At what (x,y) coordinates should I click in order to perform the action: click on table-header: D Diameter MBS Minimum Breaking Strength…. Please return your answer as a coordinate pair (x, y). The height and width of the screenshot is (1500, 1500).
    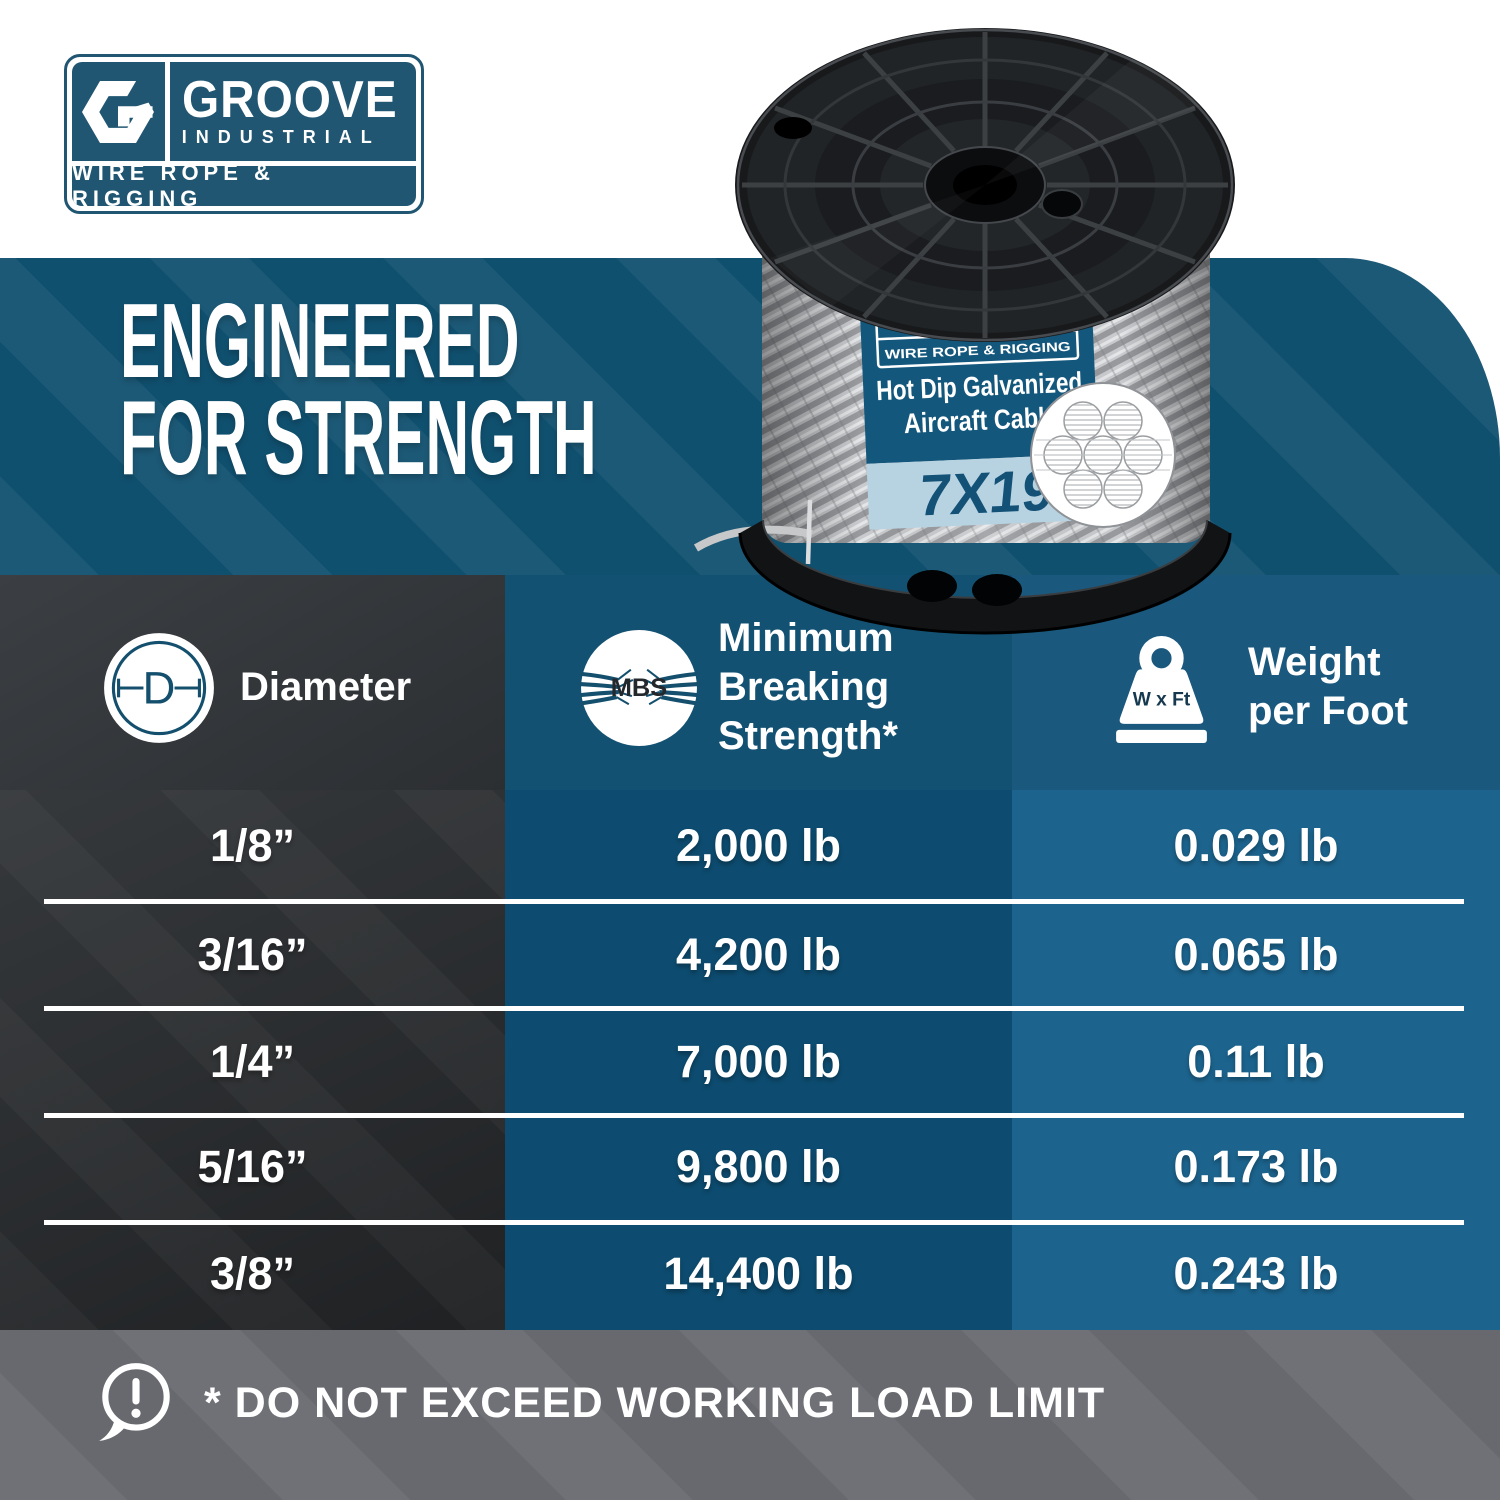
    Looking at the image, I should click on (750, 682).